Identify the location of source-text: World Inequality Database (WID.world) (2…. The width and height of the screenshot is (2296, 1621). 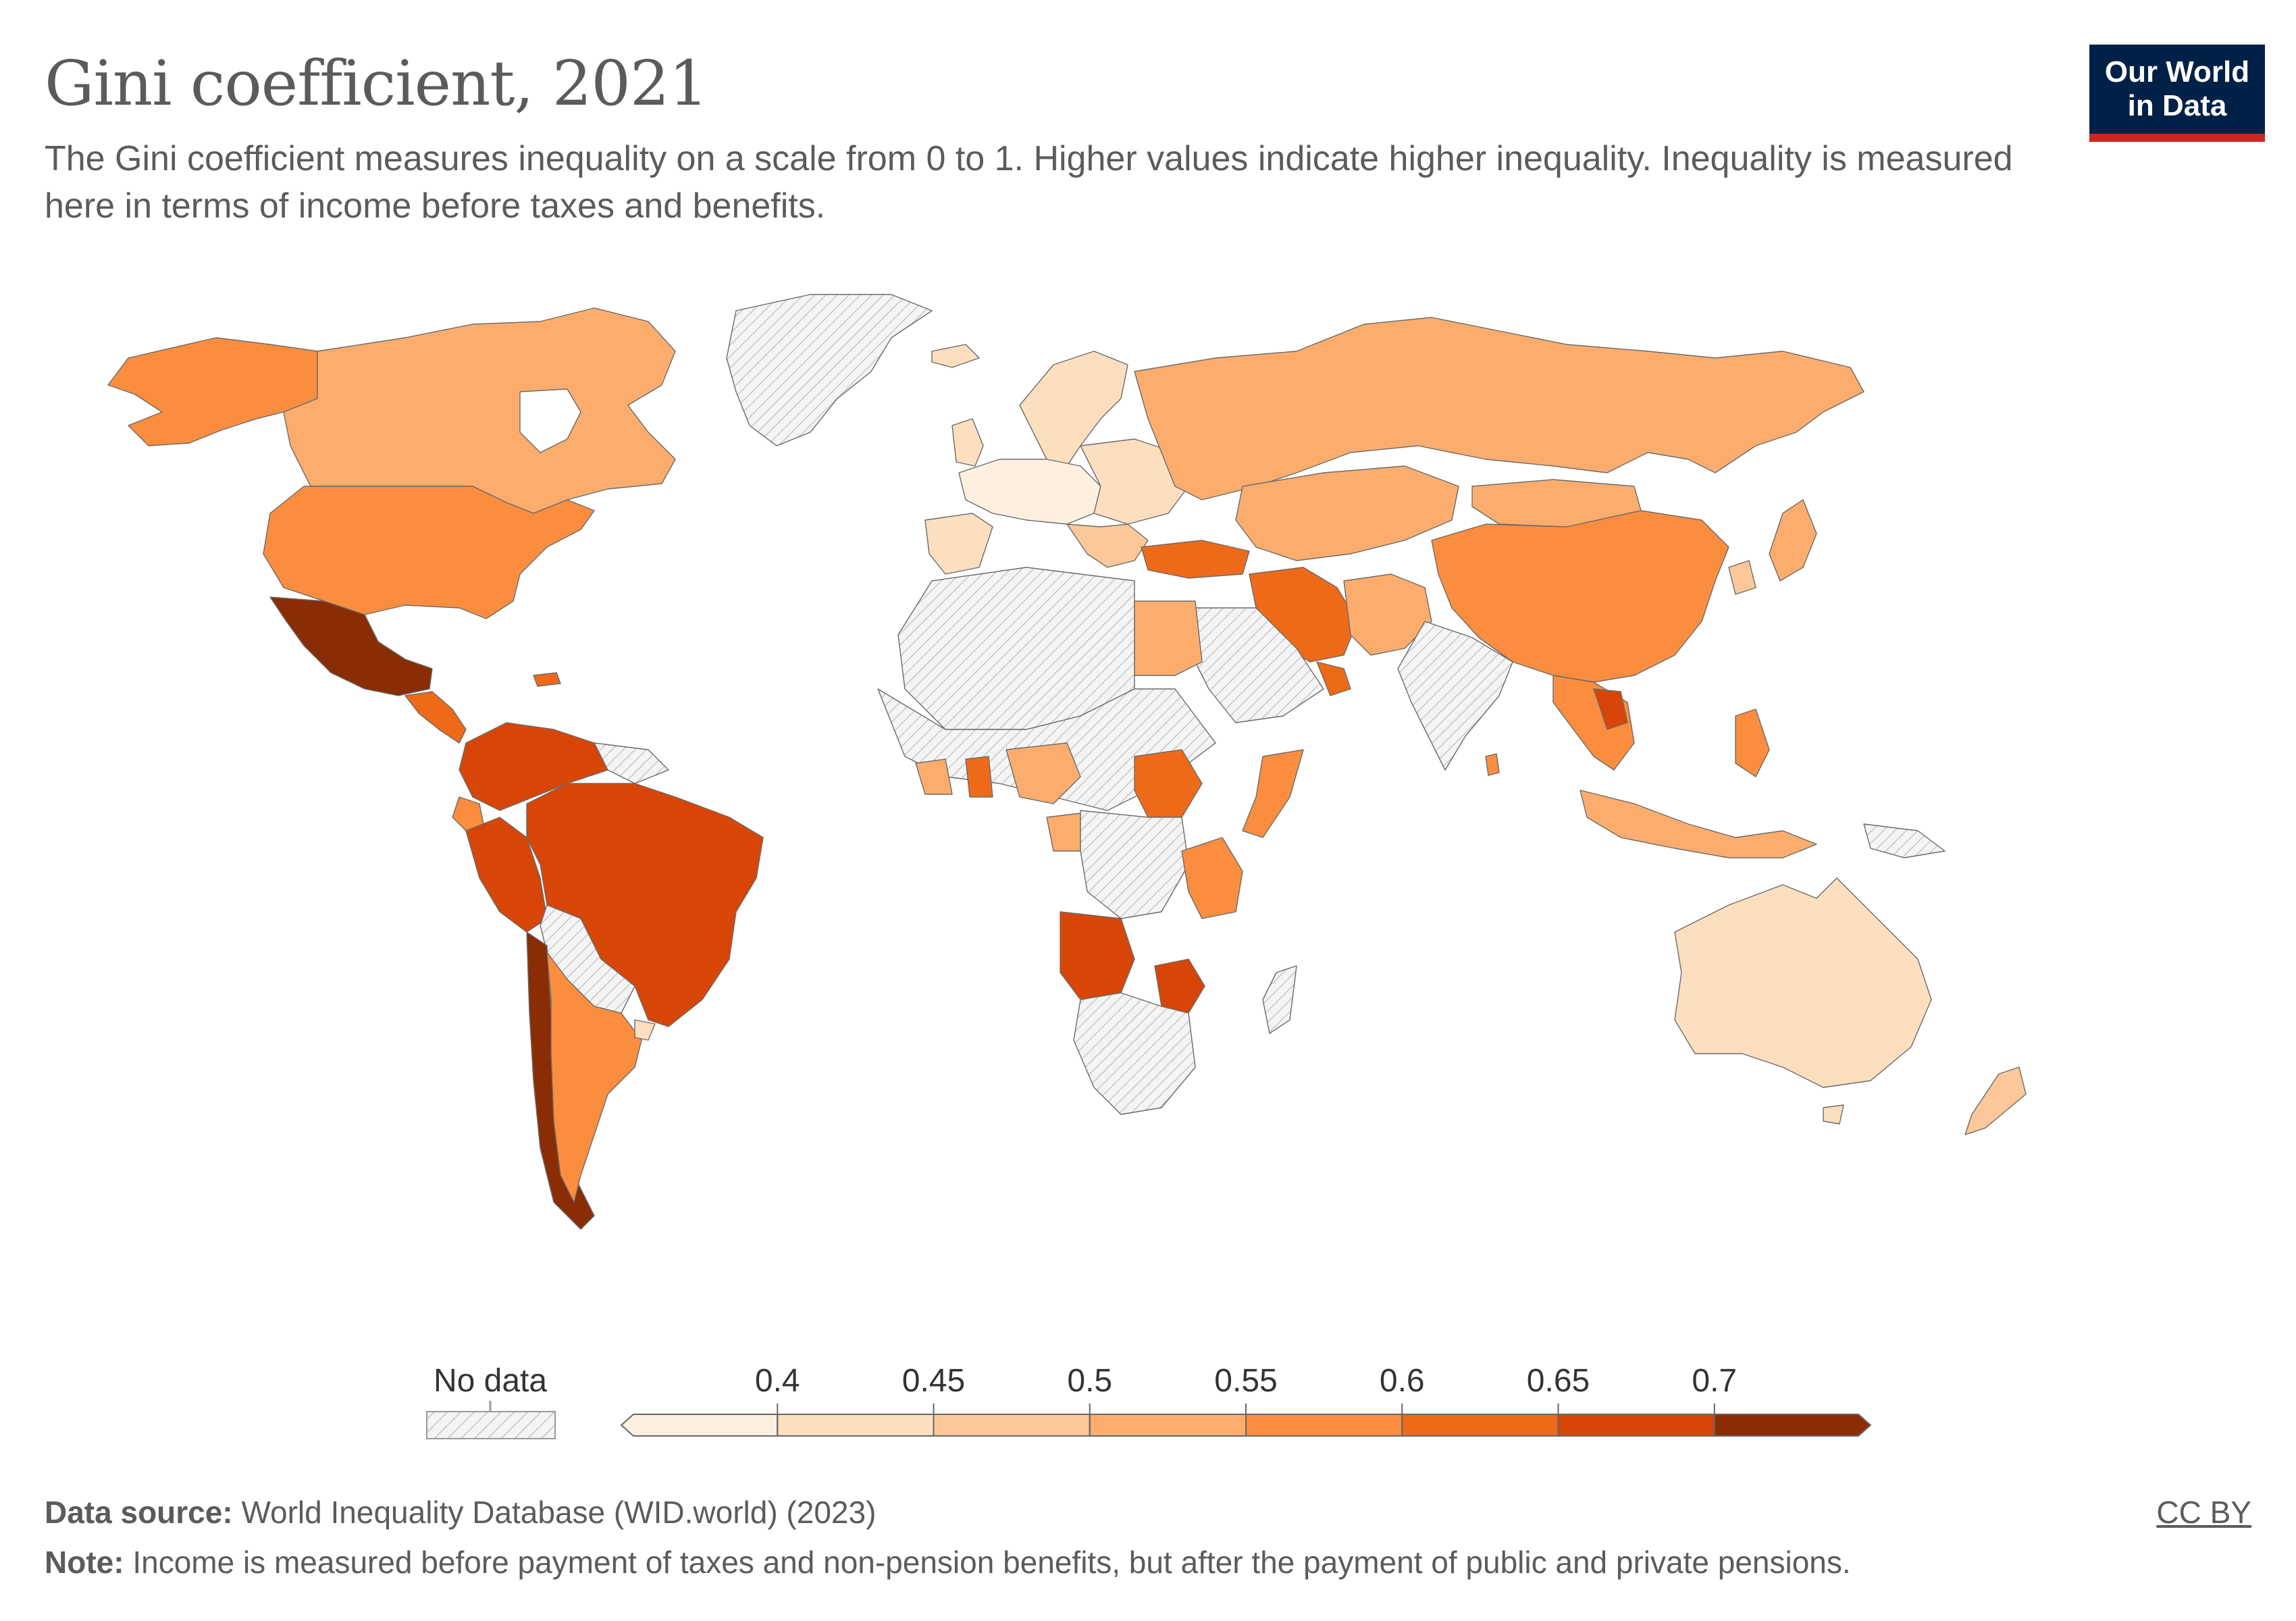
(559, 1512).